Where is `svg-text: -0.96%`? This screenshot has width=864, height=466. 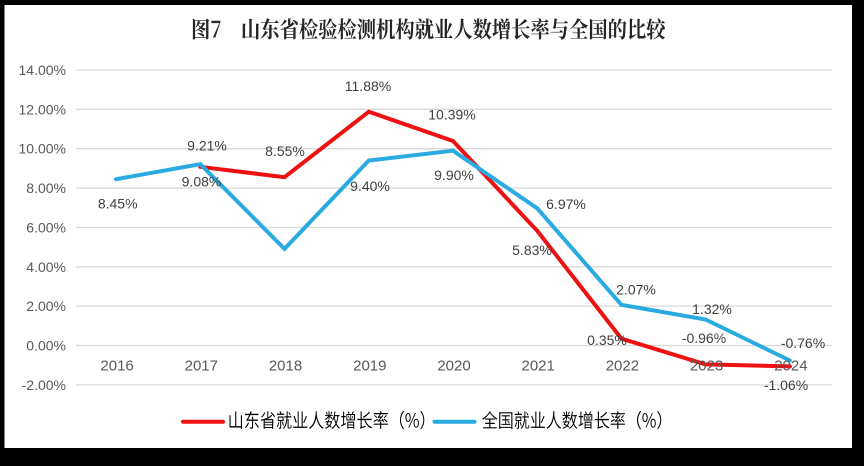 svg-text: -0.96% is located at coordinates (704, 338).